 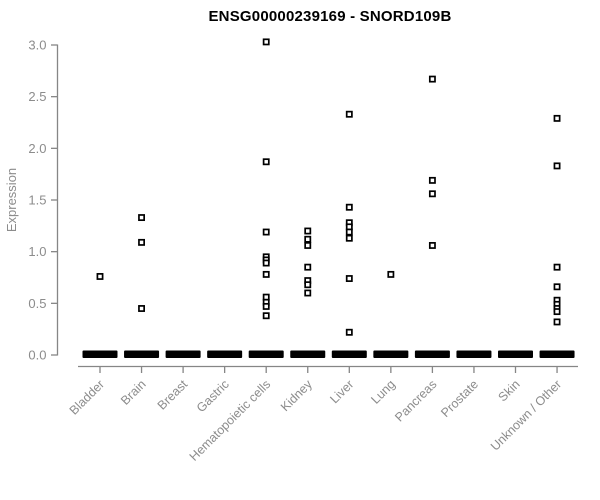 What do you see at coordinates (509, 390) in the screenshot?
I see `x-tick-label: Skin` at bounding box center [509, 390].